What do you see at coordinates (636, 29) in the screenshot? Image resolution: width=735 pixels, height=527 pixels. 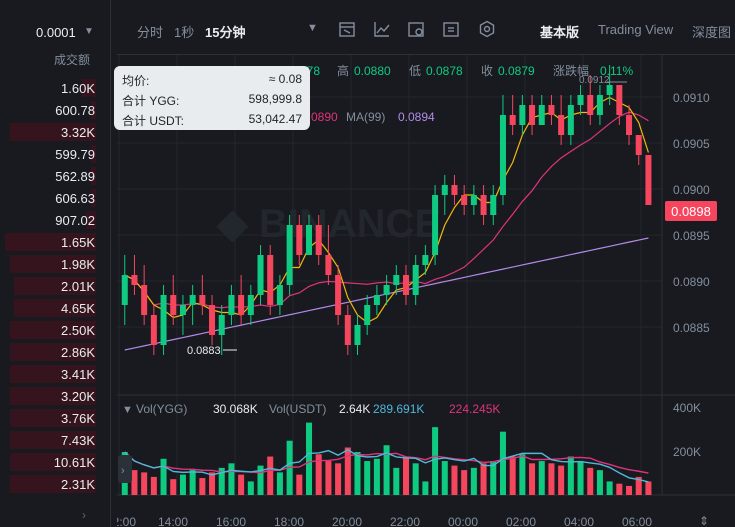 I see `view-tradingview-tab: Trading View` at bounding box center [636, 29].